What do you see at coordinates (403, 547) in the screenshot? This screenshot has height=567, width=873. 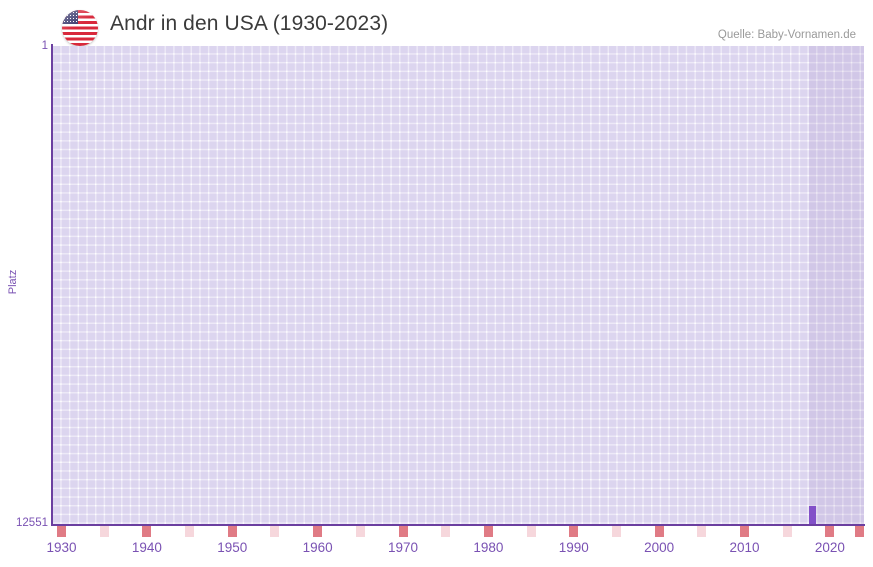 I see `x-tick-label-1970: 1970` at bounding box center [403, 547].